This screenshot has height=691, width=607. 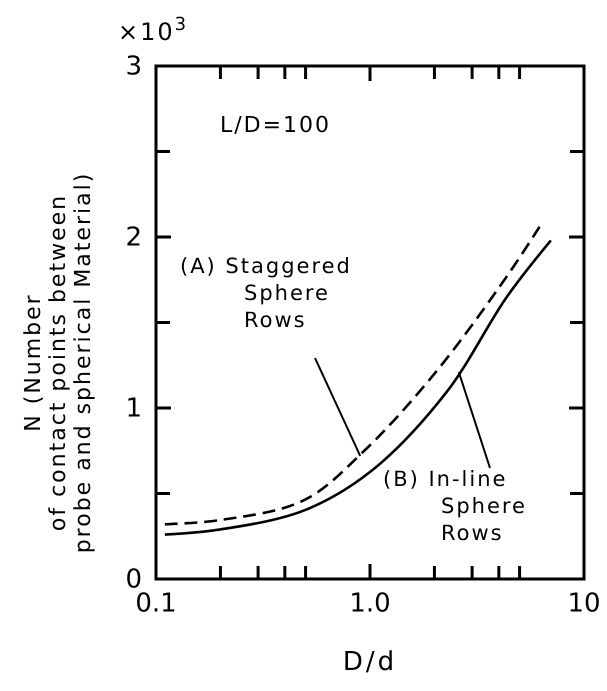 What do you see at coordinates (133, 408) in the screenshot?
I see `y-tick-label: 1` at bounding box center [133, 408].